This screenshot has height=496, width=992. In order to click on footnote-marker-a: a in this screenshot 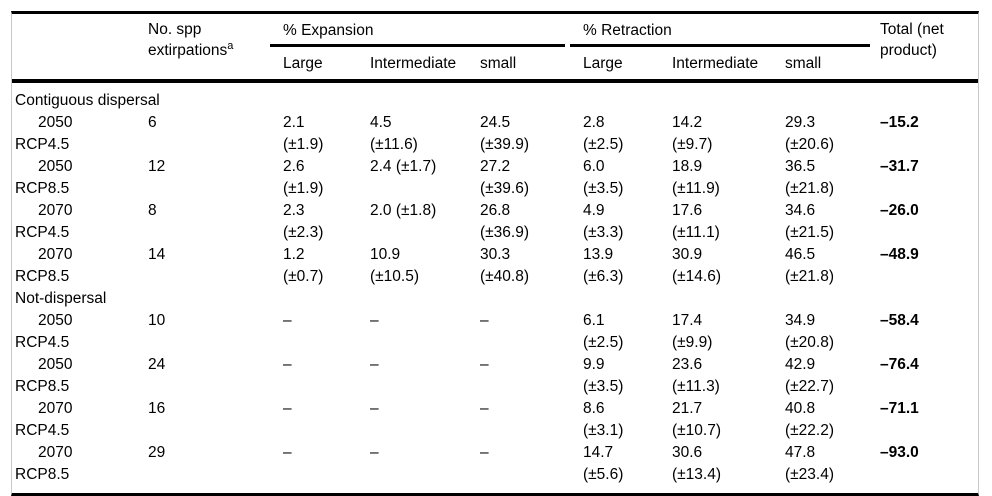, I will do `click(230, 45)`.